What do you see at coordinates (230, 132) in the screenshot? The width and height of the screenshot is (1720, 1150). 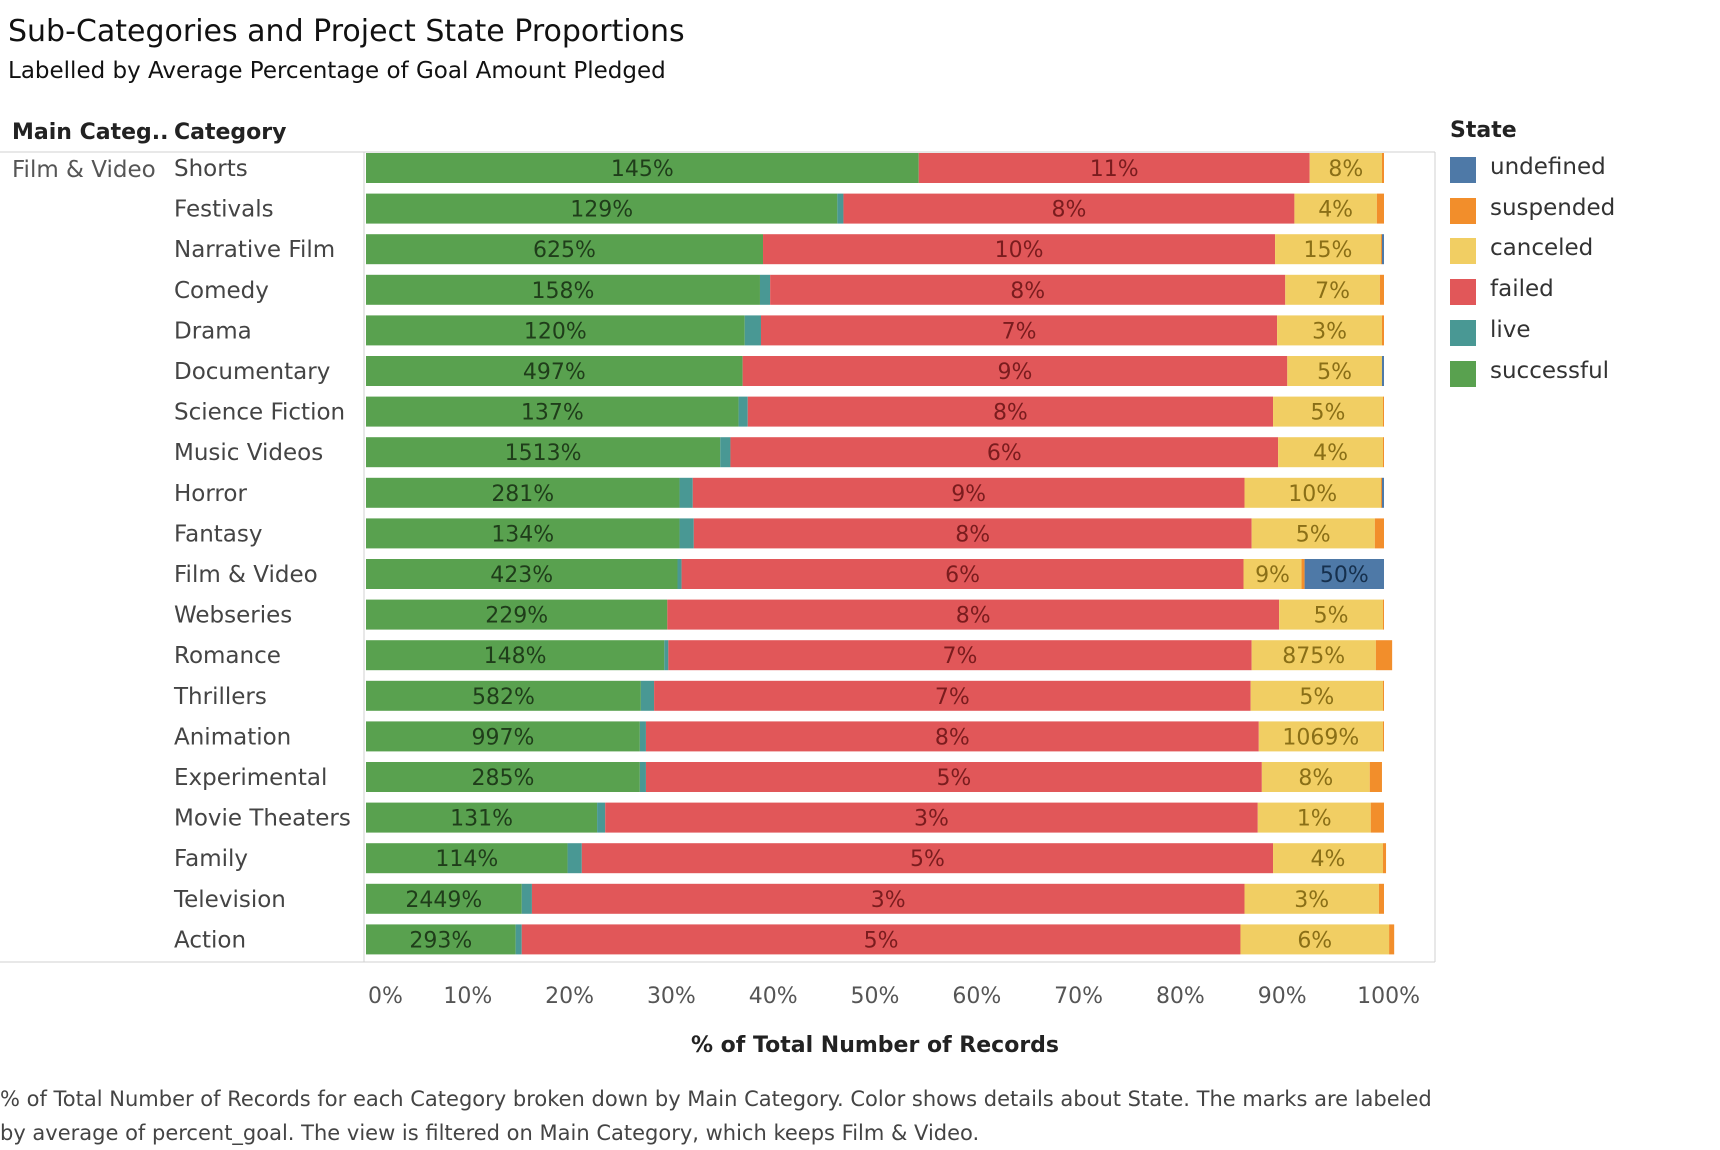 I see `category-header: Category` at bounding box center [230, 132].